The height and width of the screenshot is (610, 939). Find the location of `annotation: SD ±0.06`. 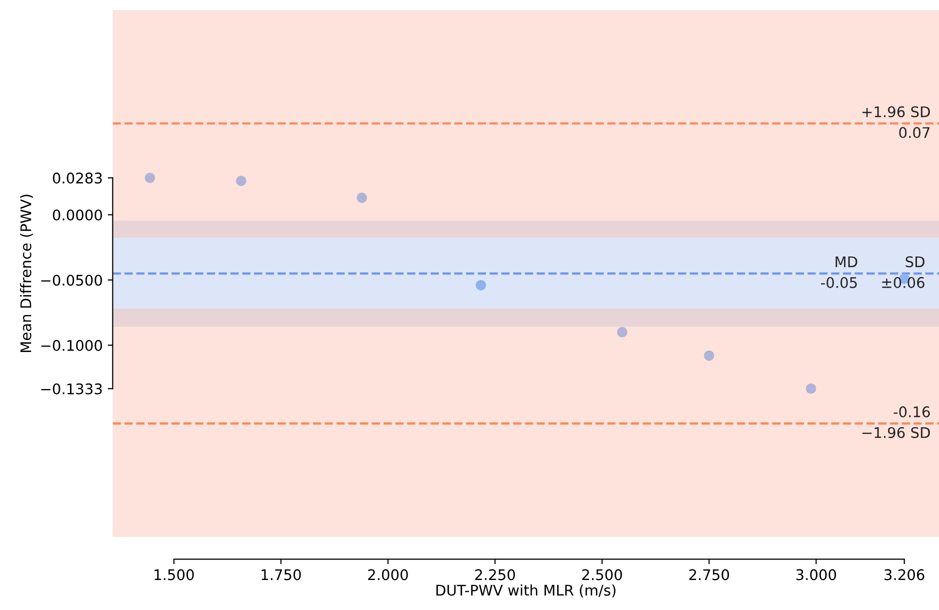

annotation: SD ±0.06 is located at coordinates (903, 272).